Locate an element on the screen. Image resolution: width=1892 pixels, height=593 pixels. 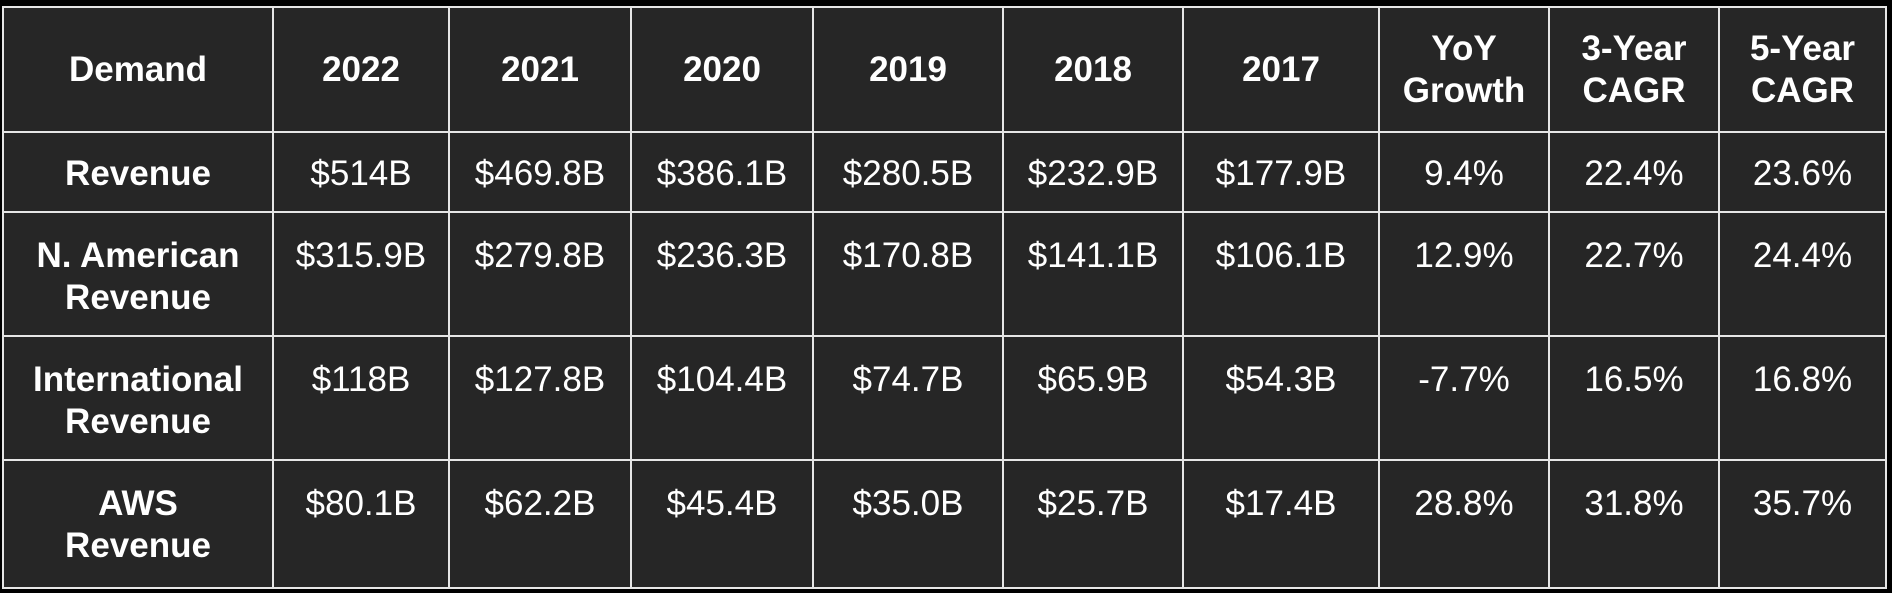
table-cell: $106.1B is located at coordinates (1281, 274).